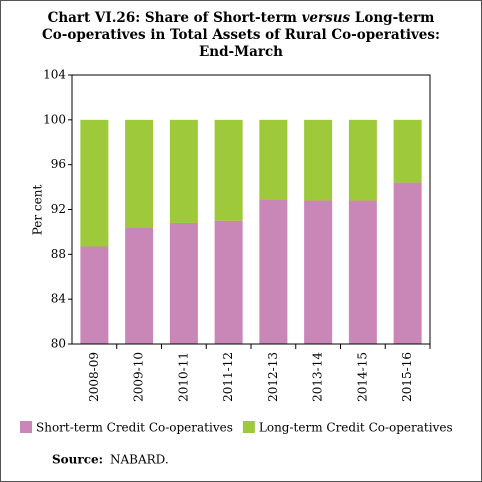 This screenshot has width=482, height=482. I want to click on y-tick-label: 104, so click(54, 75).